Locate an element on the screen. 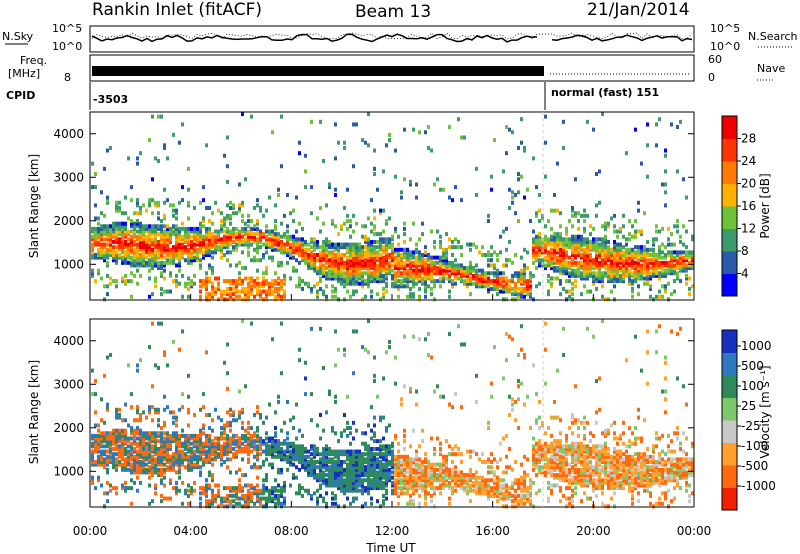  nave-tick-top: 60 is located at coordinates (715, 59).